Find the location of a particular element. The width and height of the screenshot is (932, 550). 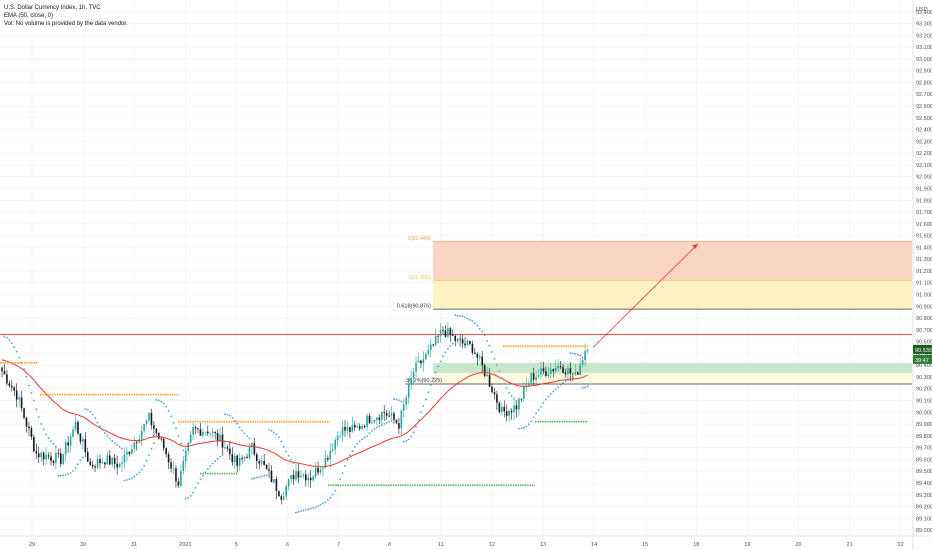

time-tick-label: 2021 is located at coordinates (185, 545).